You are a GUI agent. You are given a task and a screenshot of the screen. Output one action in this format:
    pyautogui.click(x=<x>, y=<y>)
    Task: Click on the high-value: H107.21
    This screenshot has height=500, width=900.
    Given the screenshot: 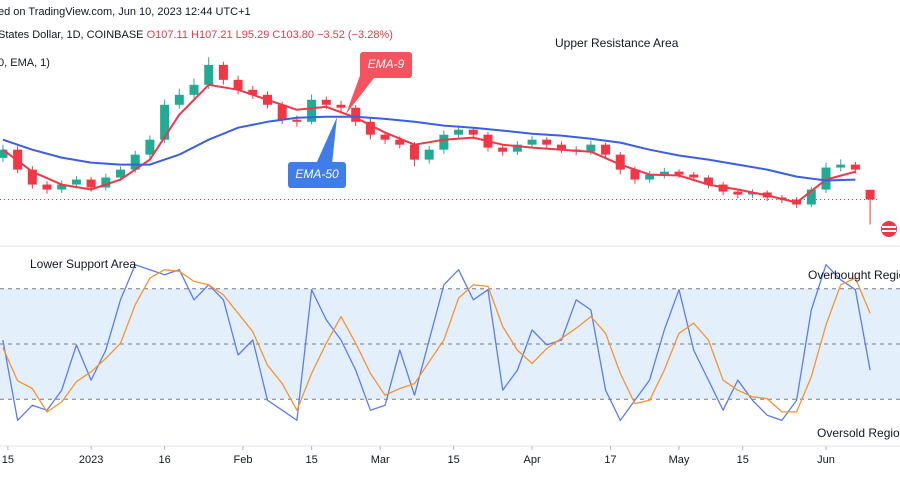 What is the action you would take?
    pyautogui.click(x=212, y=35)
    